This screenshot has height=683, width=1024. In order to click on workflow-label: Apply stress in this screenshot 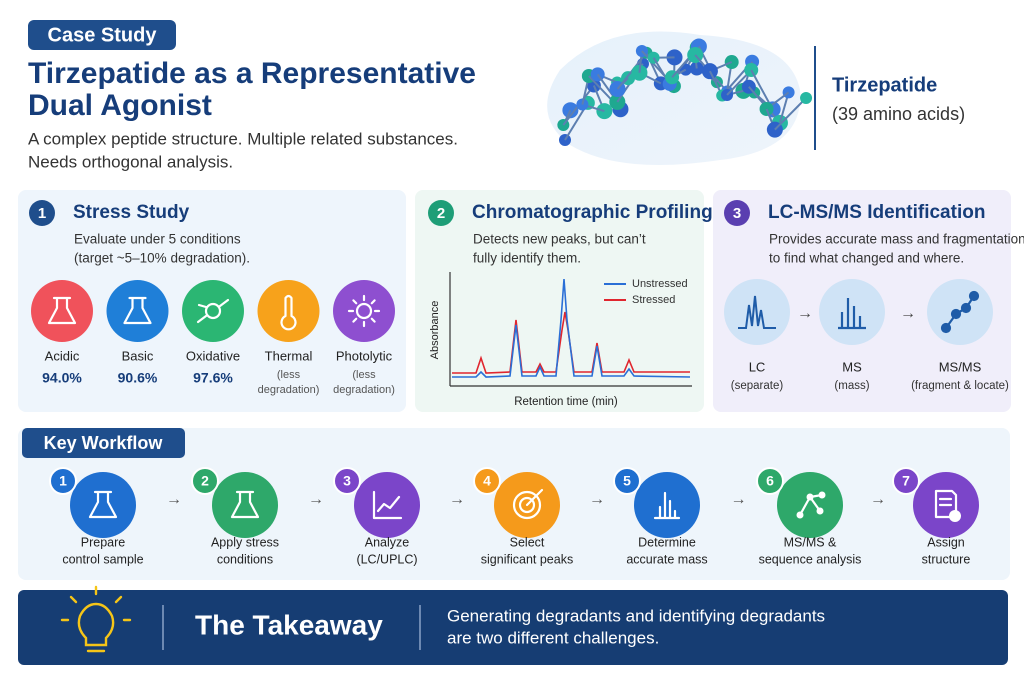, I will do `click(245, 542)`.